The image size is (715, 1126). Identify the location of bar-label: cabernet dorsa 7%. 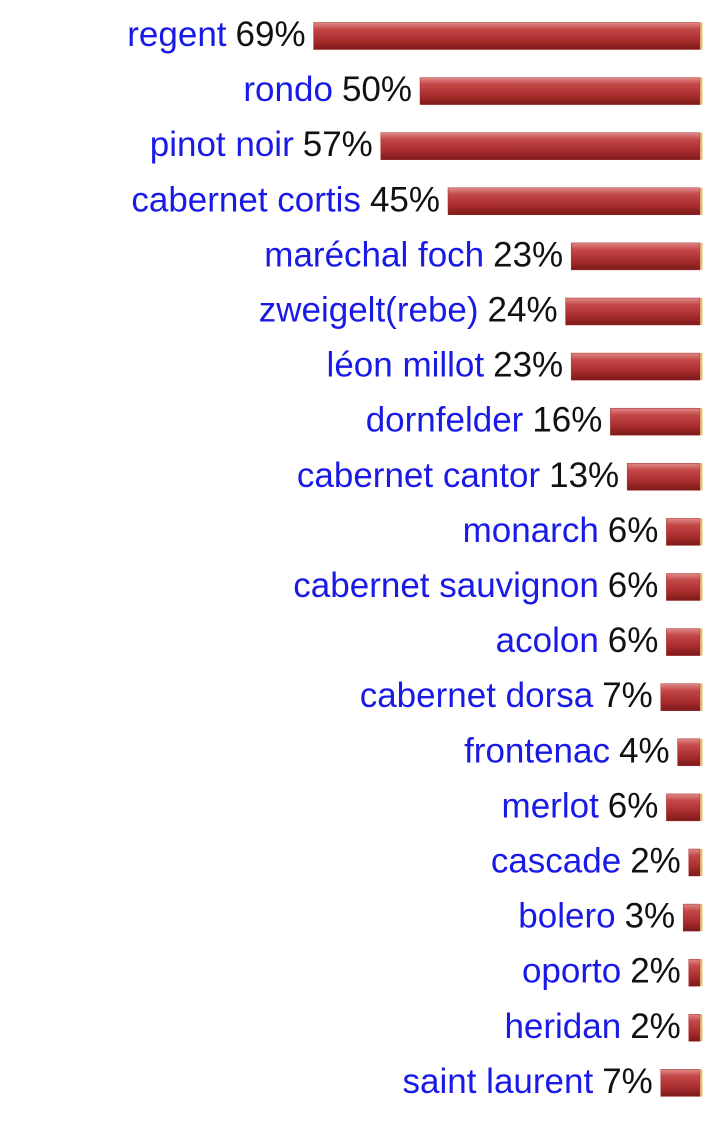
(506, 695).